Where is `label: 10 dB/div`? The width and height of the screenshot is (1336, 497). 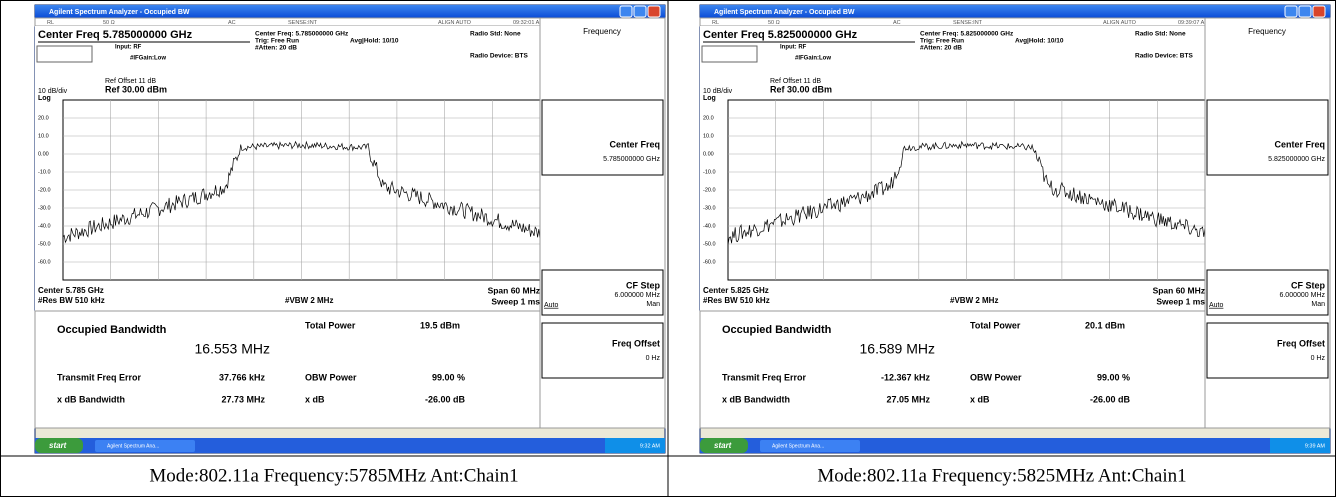
label: 10 dB/div is located at coordinates (53, 91).